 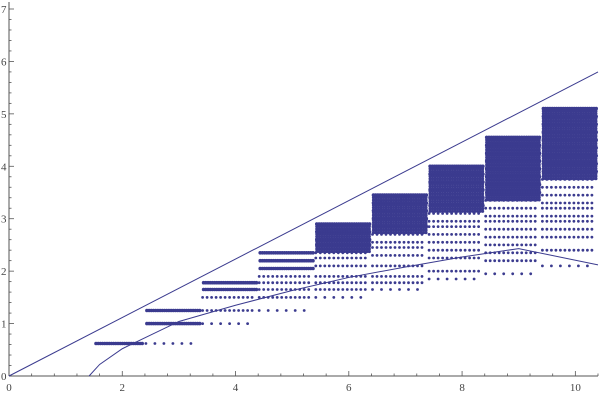 What do you see at coordinates (349, 388) in the screenshot?
I see `x-tick-label: 6` at bounding box center [349, 388].